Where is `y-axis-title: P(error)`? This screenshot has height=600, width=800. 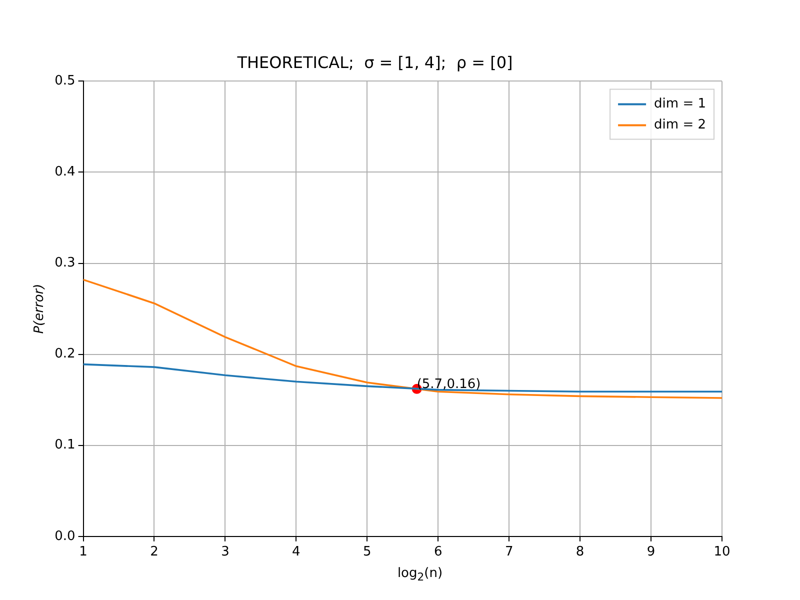 y-axis-title: P(error) is located at coordinates (40, 309).